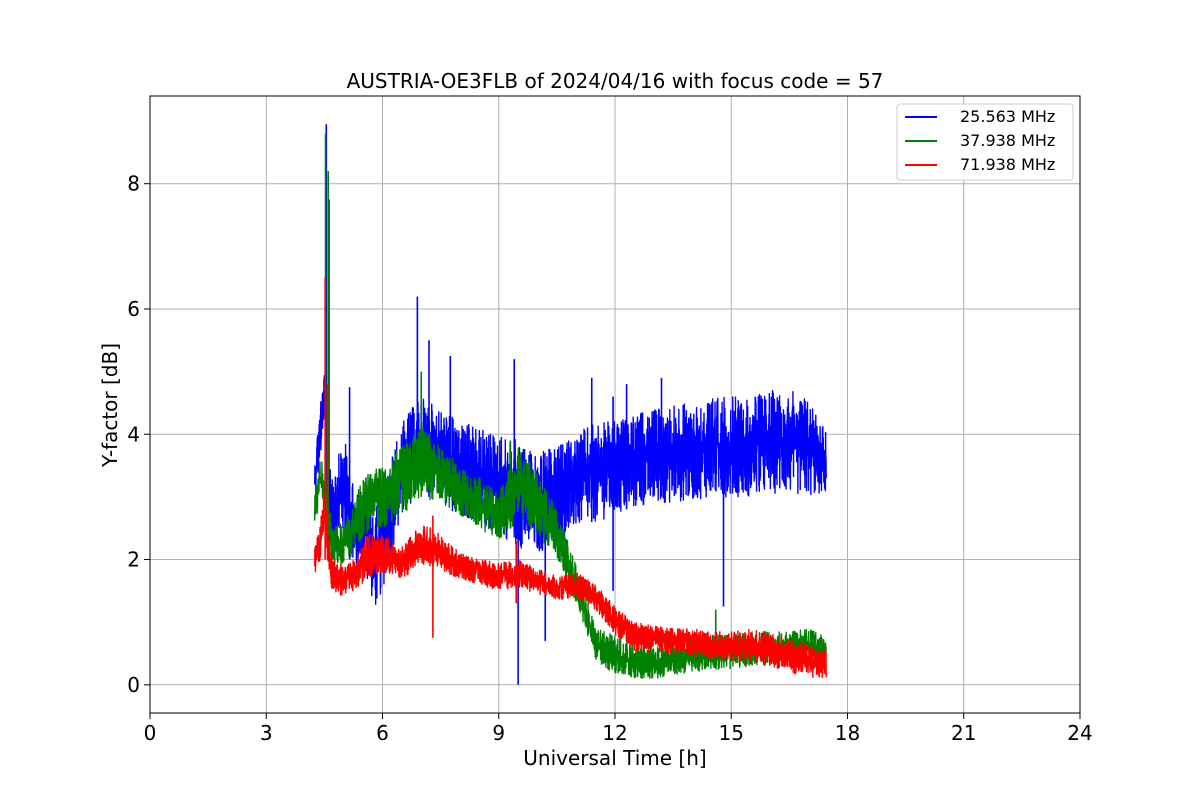 The height and width of the screenshot is (800, 1200). Describe the element at coordinates (498, 733) in the screenshot. I see `x-tick-label: 9` at that location.